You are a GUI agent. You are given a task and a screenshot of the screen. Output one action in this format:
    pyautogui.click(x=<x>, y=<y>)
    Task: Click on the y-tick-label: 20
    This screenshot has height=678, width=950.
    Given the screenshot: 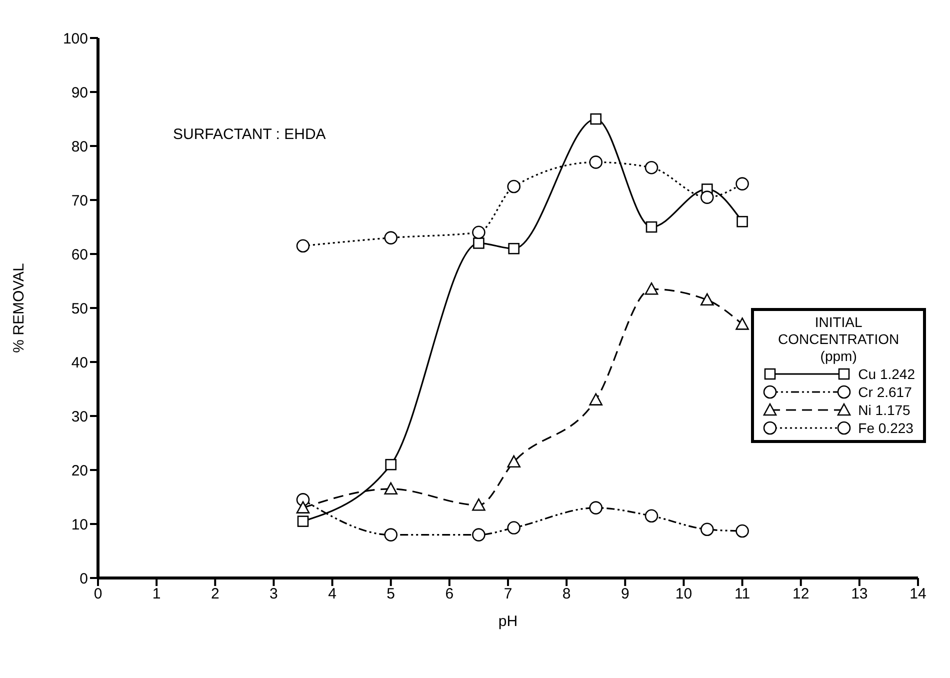 What is the action you would take?
    pyautogui.click(x=79, y=471)
    